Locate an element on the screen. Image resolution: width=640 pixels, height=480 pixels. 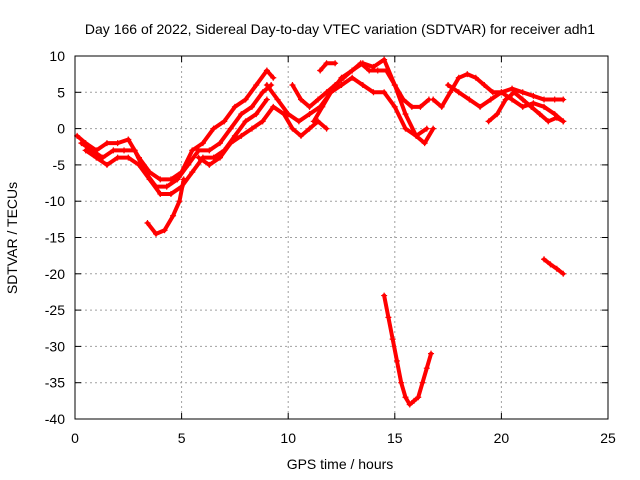
x-tick-label: 15 is located at coordinates (395, 438).